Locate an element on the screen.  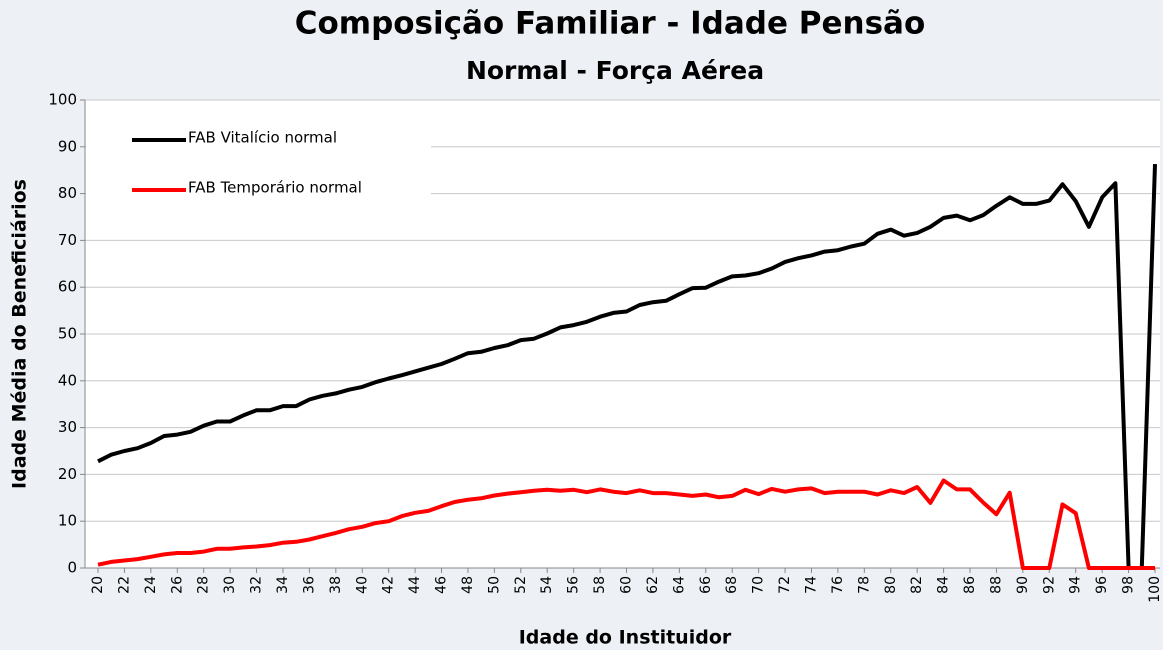
chart-title: Composição Familiar - Idade Pensão is located at coordinates (610, 24).